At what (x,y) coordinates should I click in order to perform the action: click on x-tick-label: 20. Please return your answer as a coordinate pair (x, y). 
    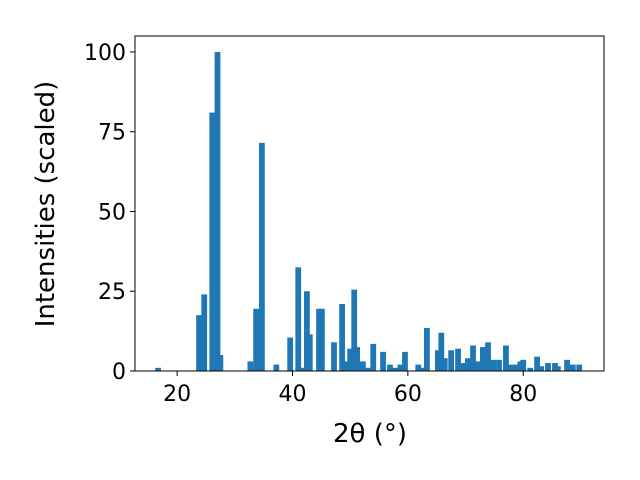
    Looking at the image, I should click on (177, 394).